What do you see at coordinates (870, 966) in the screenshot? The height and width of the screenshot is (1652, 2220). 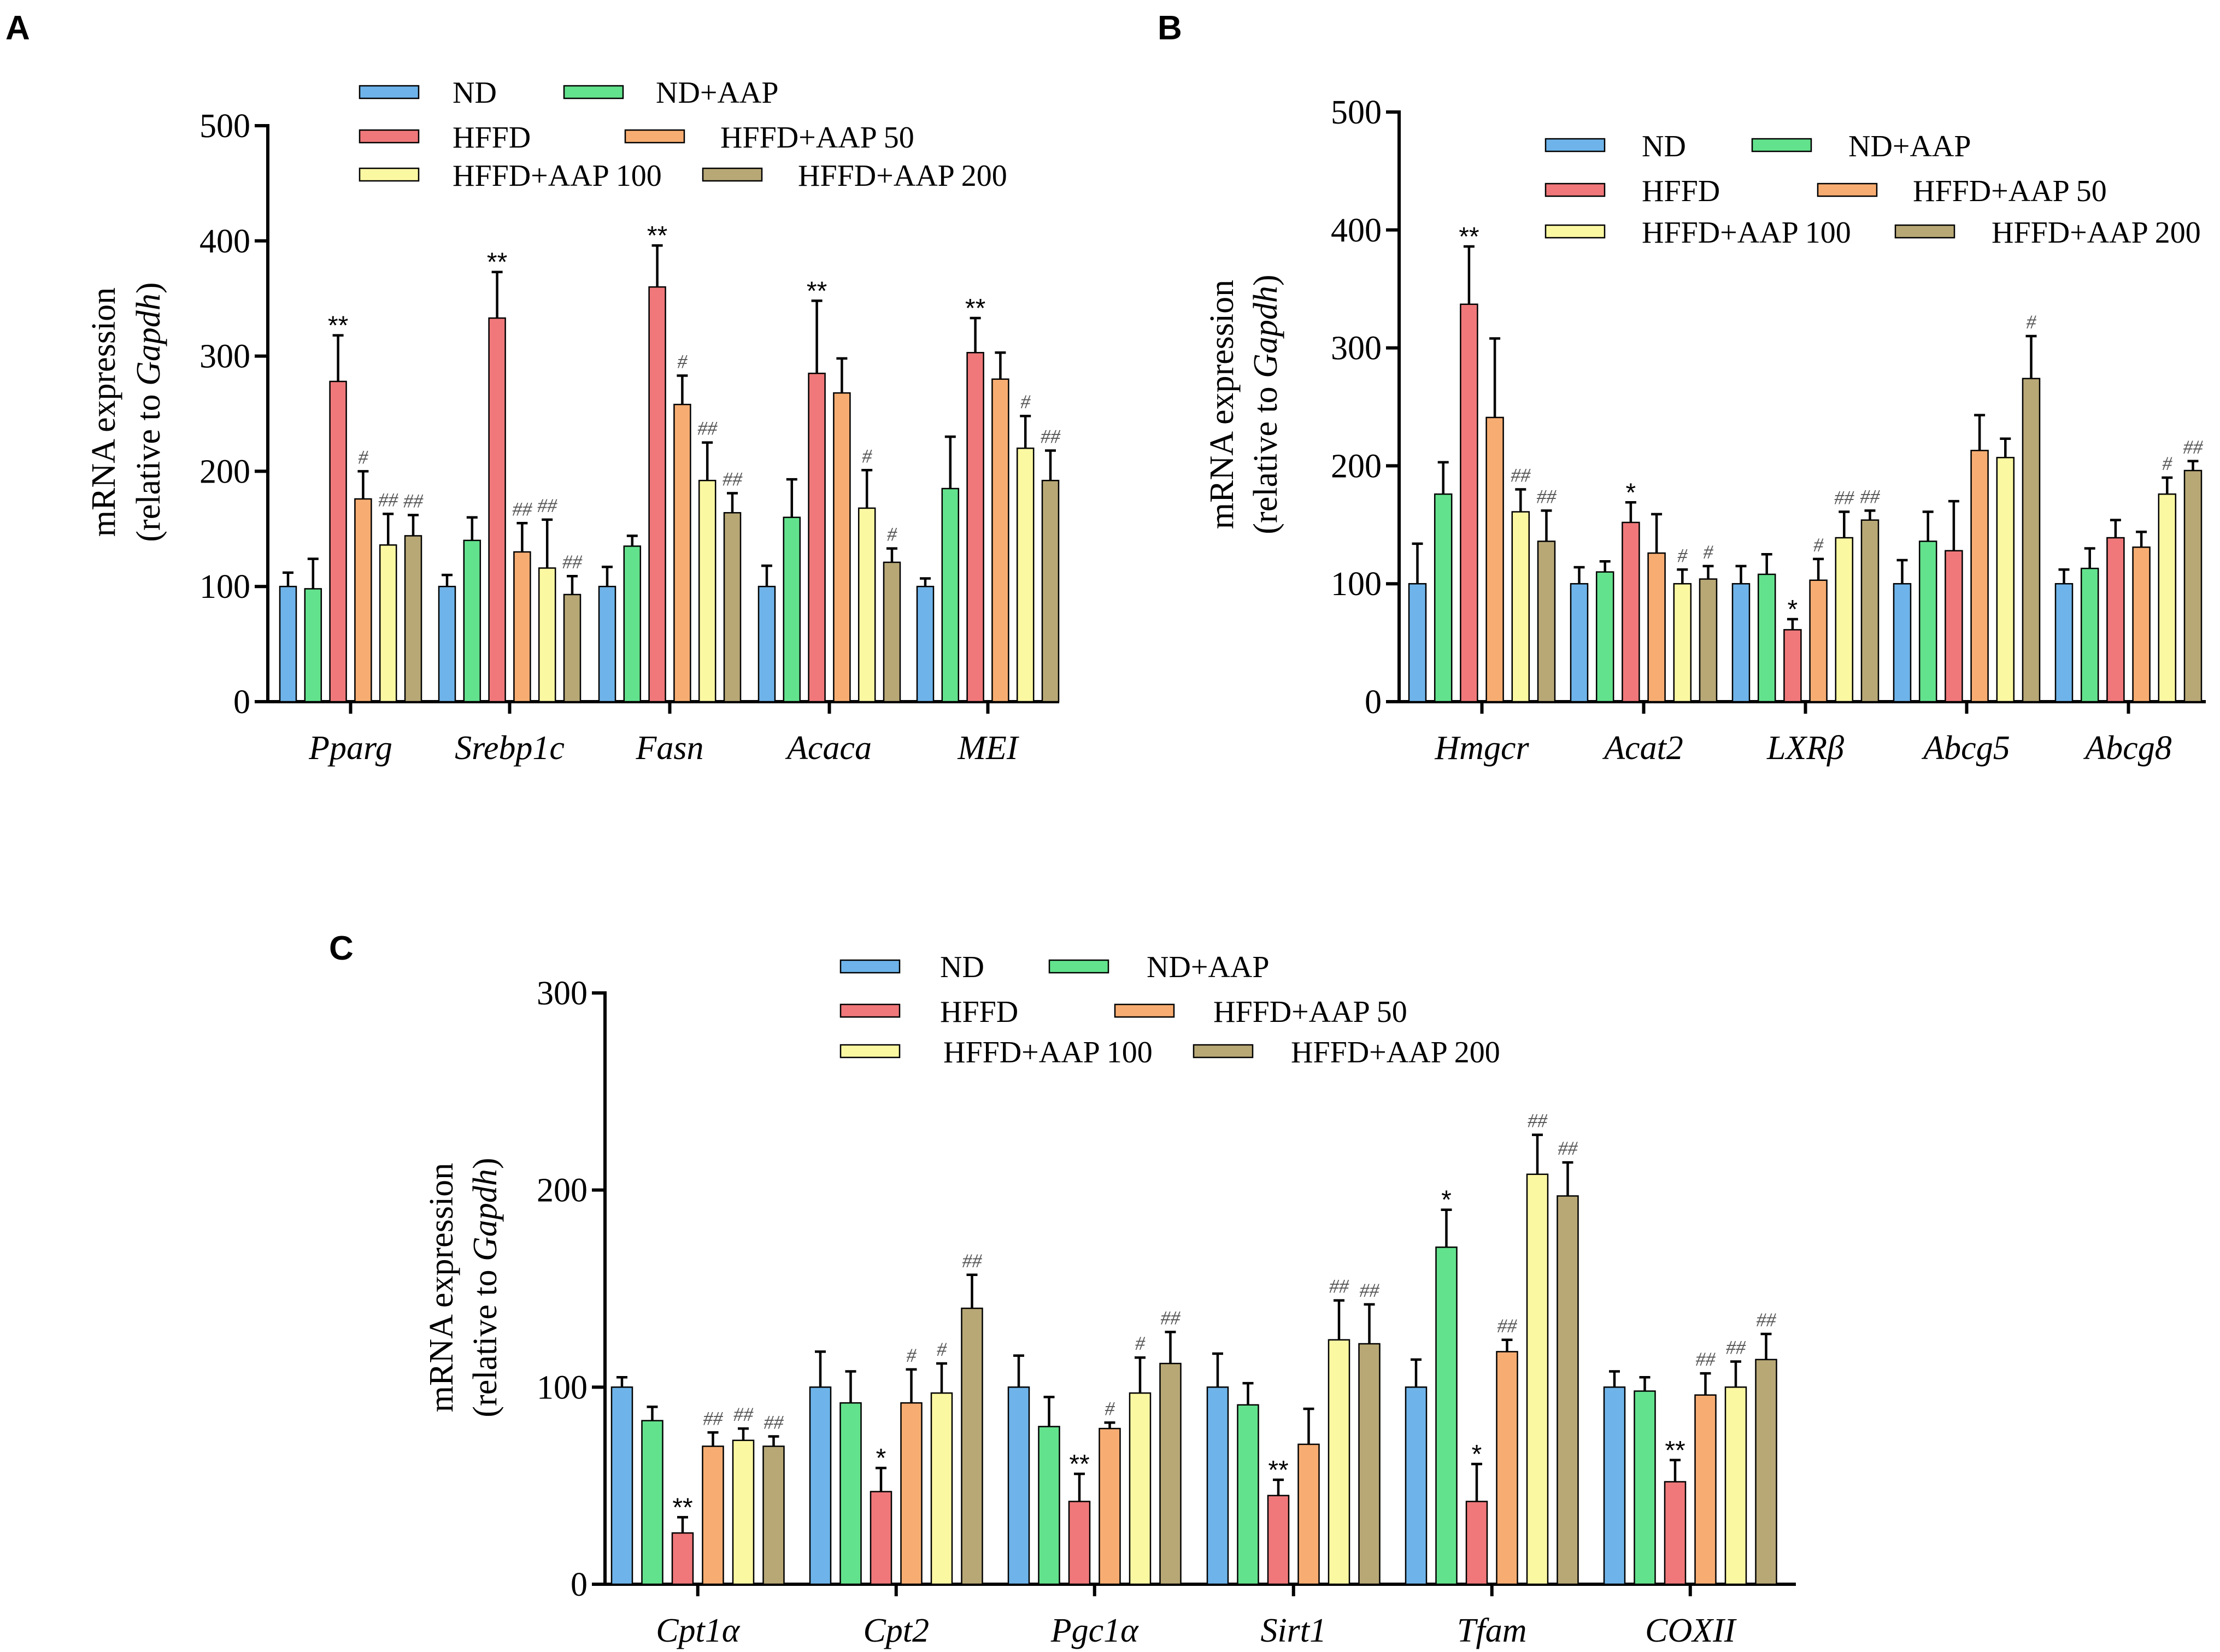 I see `legend-swatch-nd` at bounding box center [870, 966].